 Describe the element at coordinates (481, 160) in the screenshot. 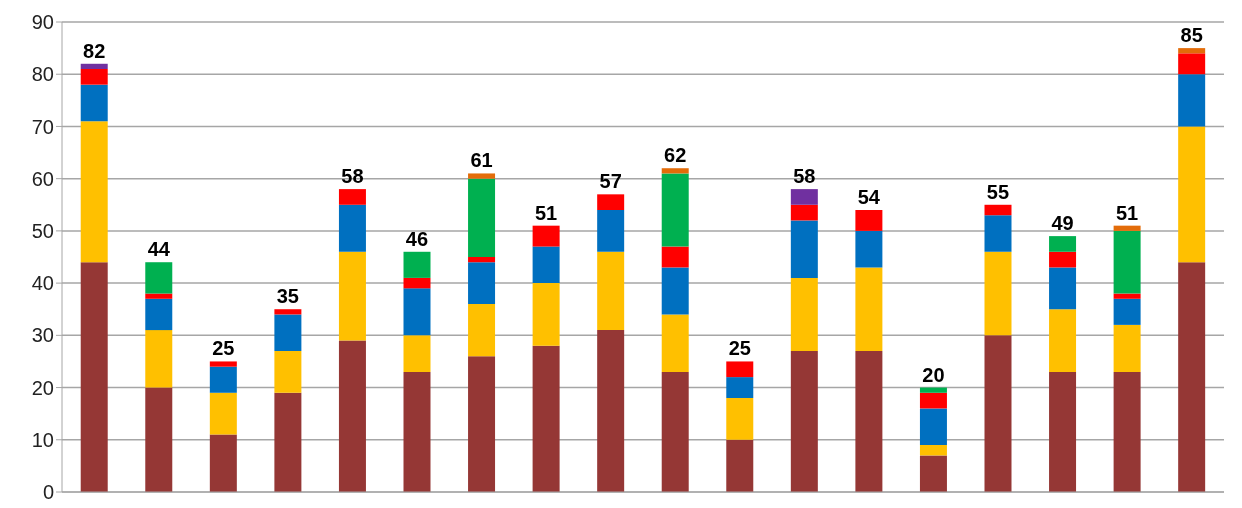

I see `total-label: 61` at that location.